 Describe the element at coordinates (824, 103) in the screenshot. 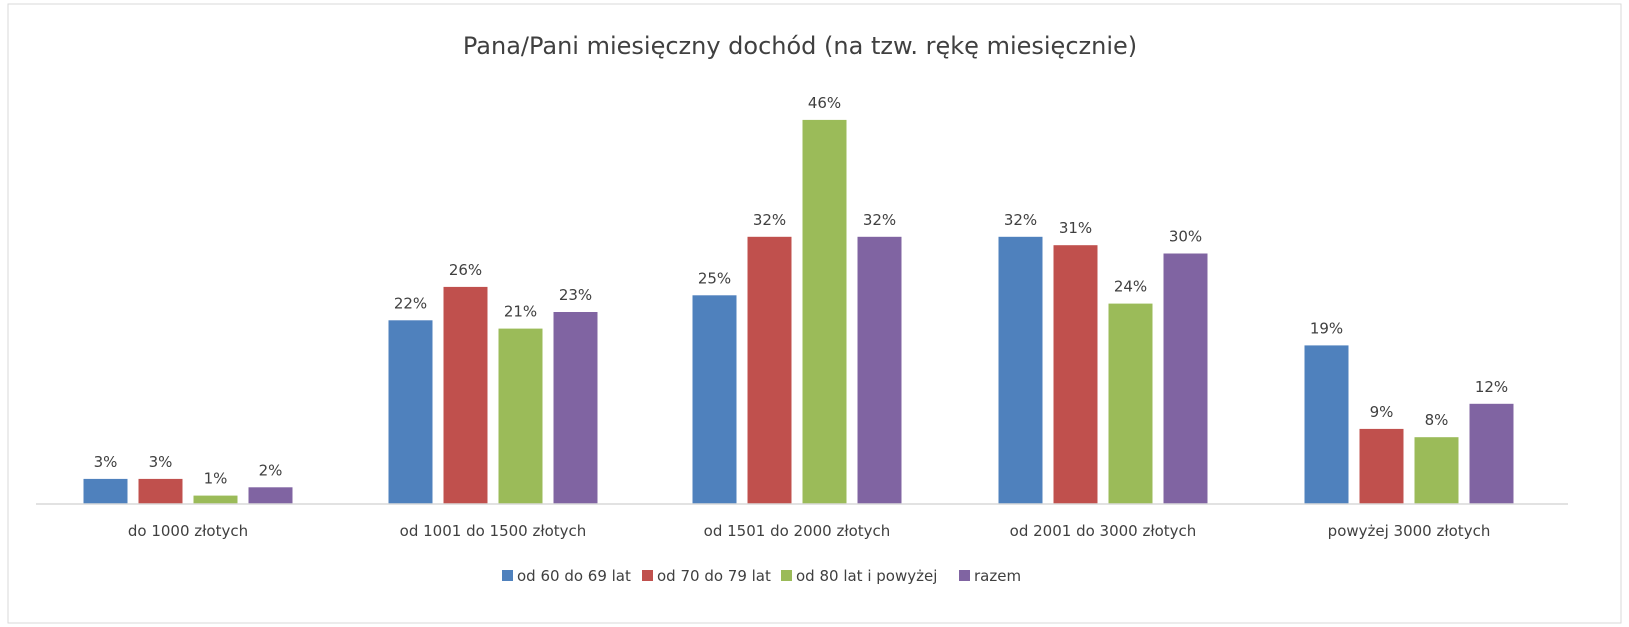

I see `data-label: 46%` at that location.